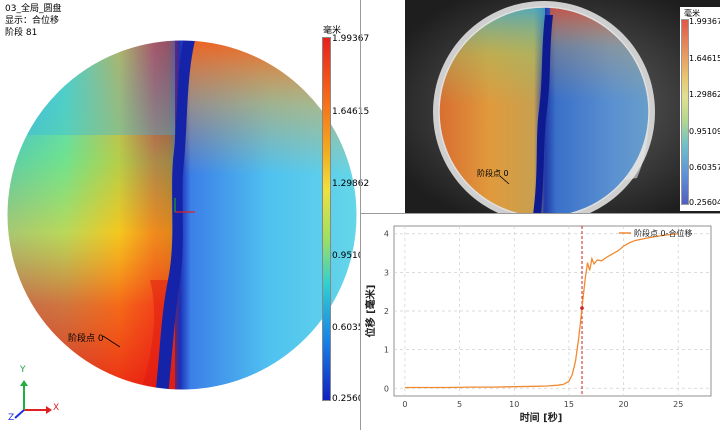 The width and height of the screenshot is (720, 430). What do you see at coordinates (21, 33) in the screenshot?
I see `stage-label: 阶段 81` at bounding box center [21, 33].